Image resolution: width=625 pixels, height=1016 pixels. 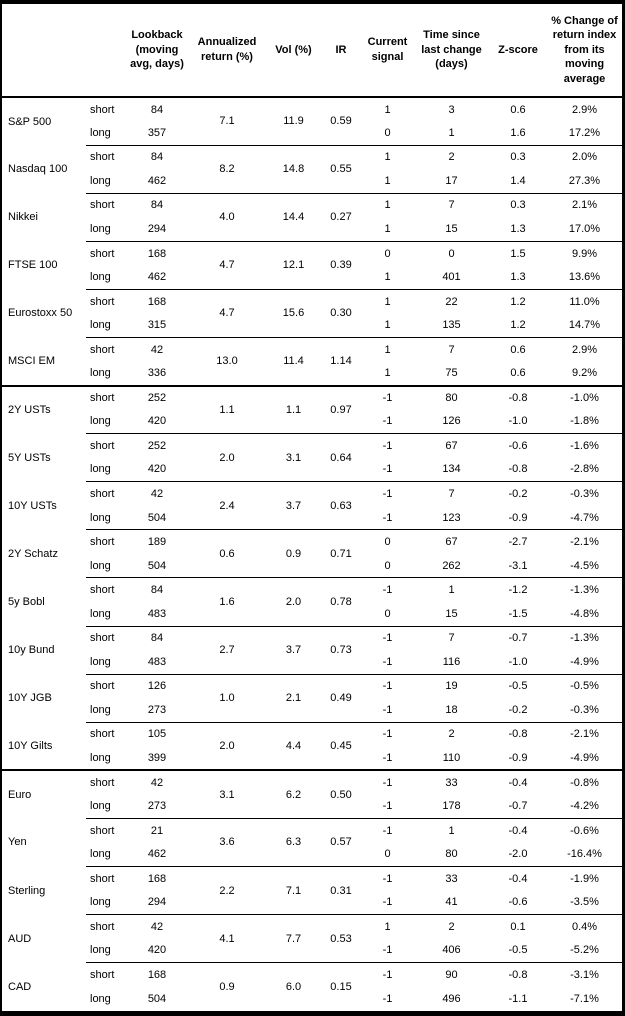 I want to click on signal-value: 0, so click(x=387, y=565).